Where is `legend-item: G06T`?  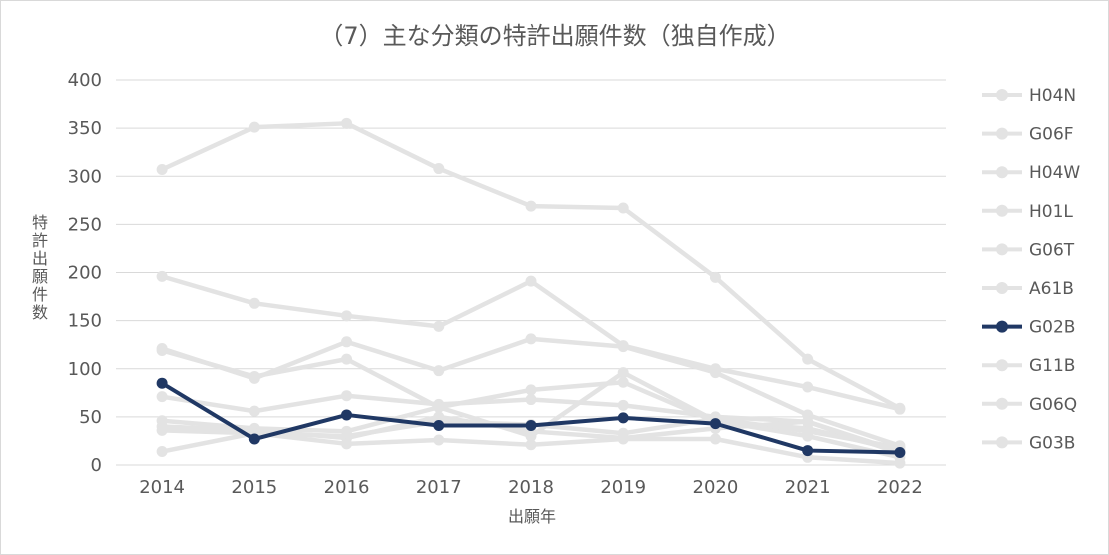
legend-item: G06T is located at coordinates (1028, 250).